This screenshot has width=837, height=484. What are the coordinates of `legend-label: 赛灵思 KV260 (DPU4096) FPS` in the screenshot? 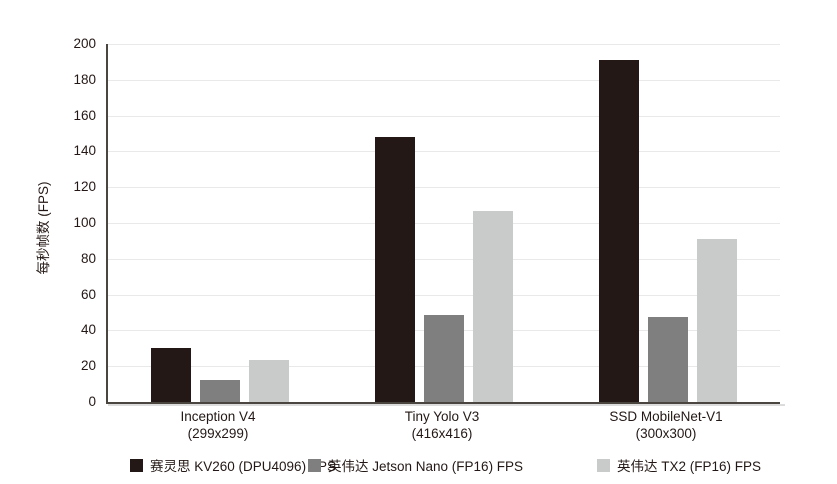 It's located at (243, 466).